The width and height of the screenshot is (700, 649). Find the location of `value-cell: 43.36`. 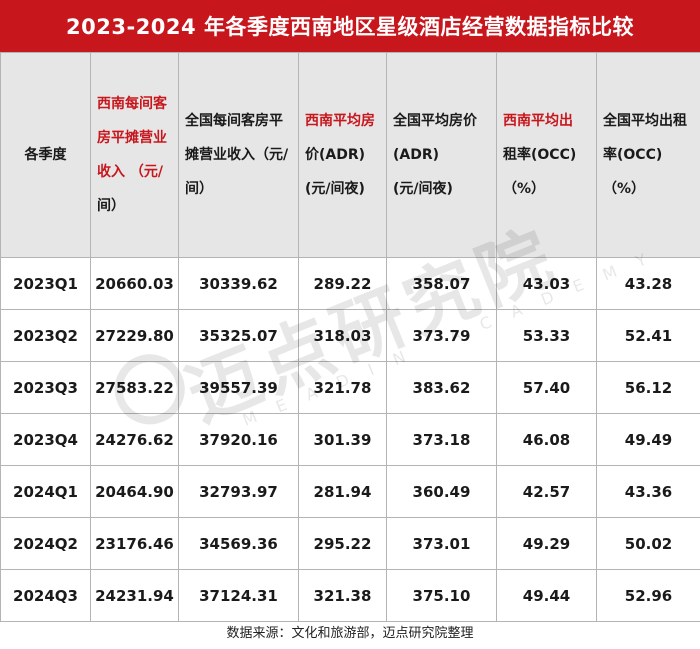

value-cell: 43.36 is located at coordinates (648, 491).